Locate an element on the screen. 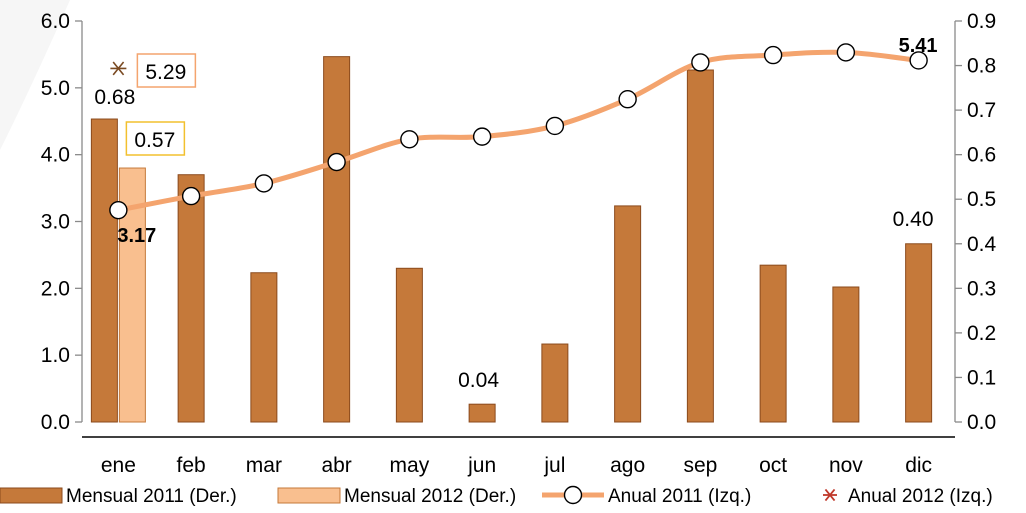 The image size is (1026, 513). data-label: 5.41 is located at coordinates (918, 46).